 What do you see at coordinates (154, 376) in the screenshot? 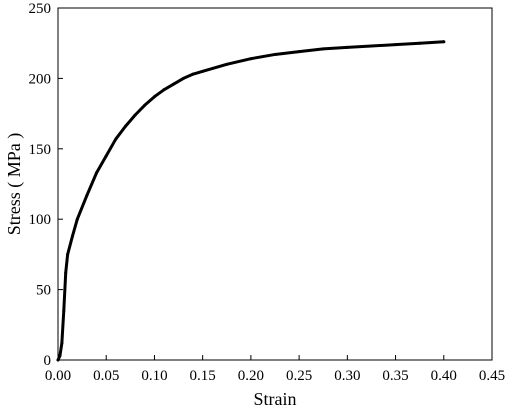
I see `x-tick-label: 0.10` at bounding box center [154, 376].